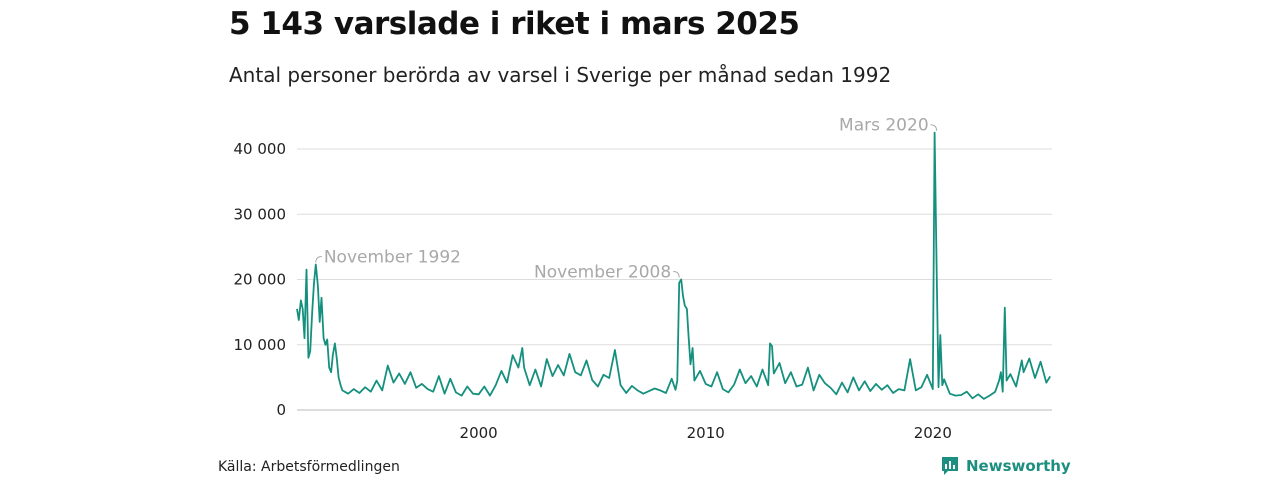 The height and width of the screenshot is (480, 1280). I want to click on brand-name: Newsworthy, so click(1018, 466).